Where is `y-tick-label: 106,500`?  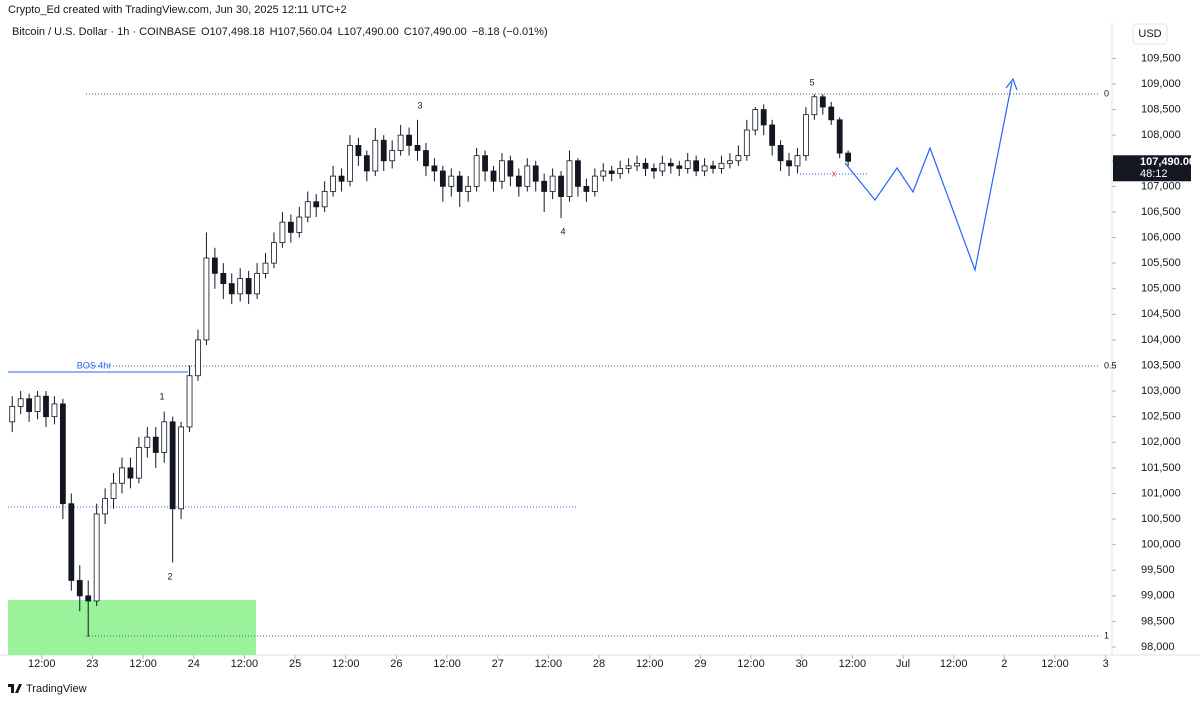
y-tick-label: 106,500 is located at coordinates (1161, 212).